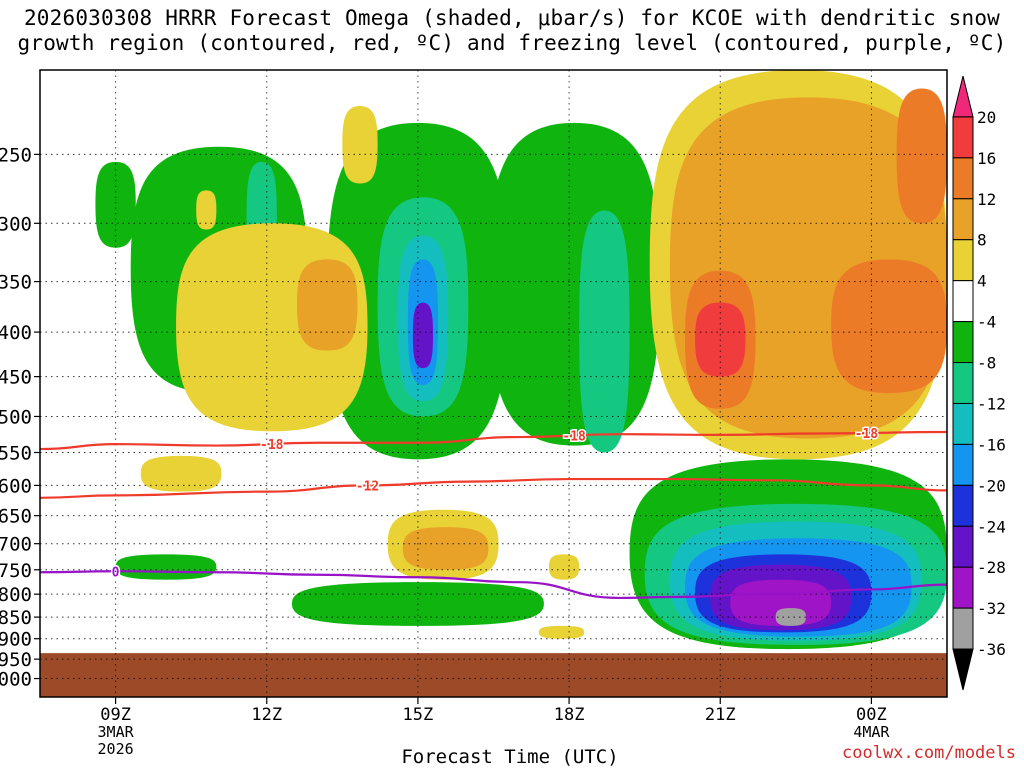 The image size is (1024, 768). What do you see at coordinates (510, 757) in the screenshot?
I see `x-axis-label: Forecast Time (UTC)` at bounding box center [510, 757].